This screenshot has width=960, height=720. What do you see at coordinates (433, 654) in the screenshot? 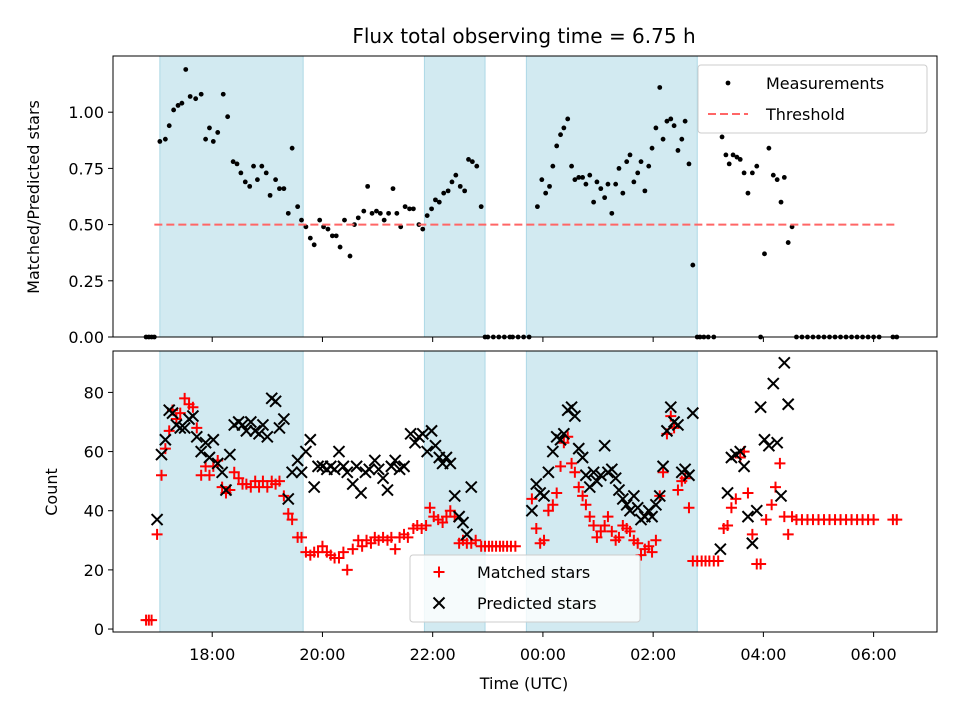
I see `x-tick-label: 22:00` at bounding box center [433, 654].